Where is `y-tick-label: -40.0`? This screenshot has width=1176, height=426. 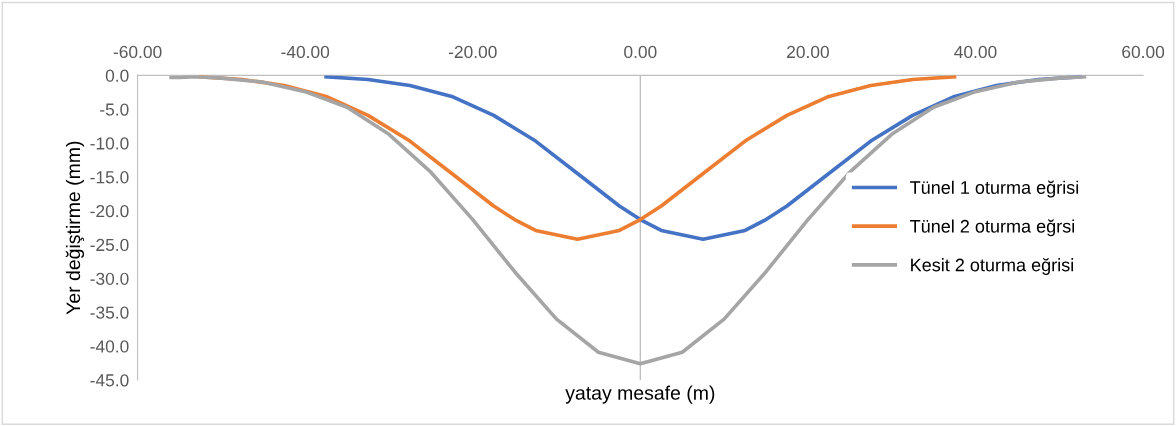 y-tick-label: -40.0 is located at coordinates (109, 346).